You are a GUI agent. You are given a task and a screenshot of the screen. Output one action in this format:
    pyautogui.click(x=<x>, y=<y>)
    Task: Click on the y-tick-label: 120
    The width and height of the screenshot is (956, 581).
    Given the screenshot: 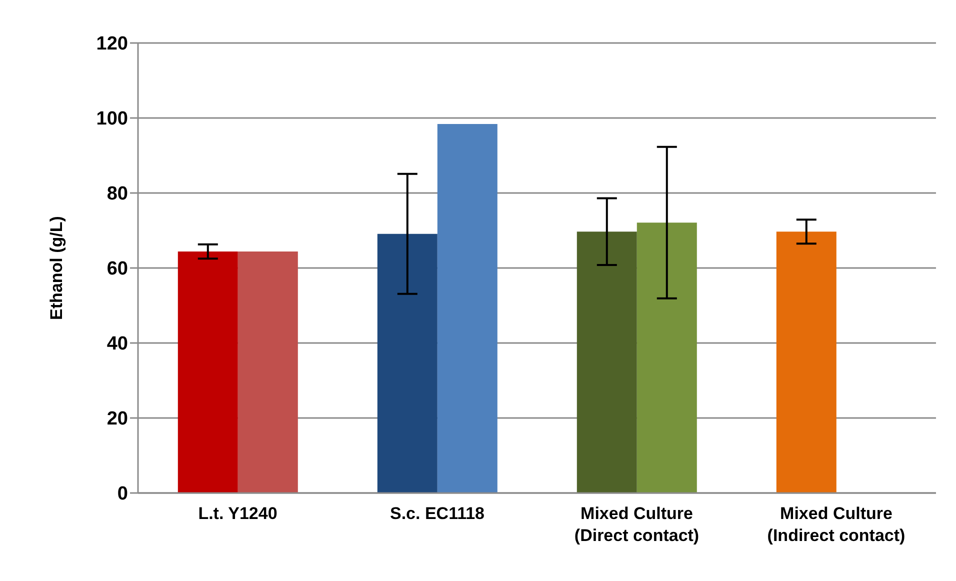 What is the action you would take?
    pyautogui.click(x=112, y=44)
    